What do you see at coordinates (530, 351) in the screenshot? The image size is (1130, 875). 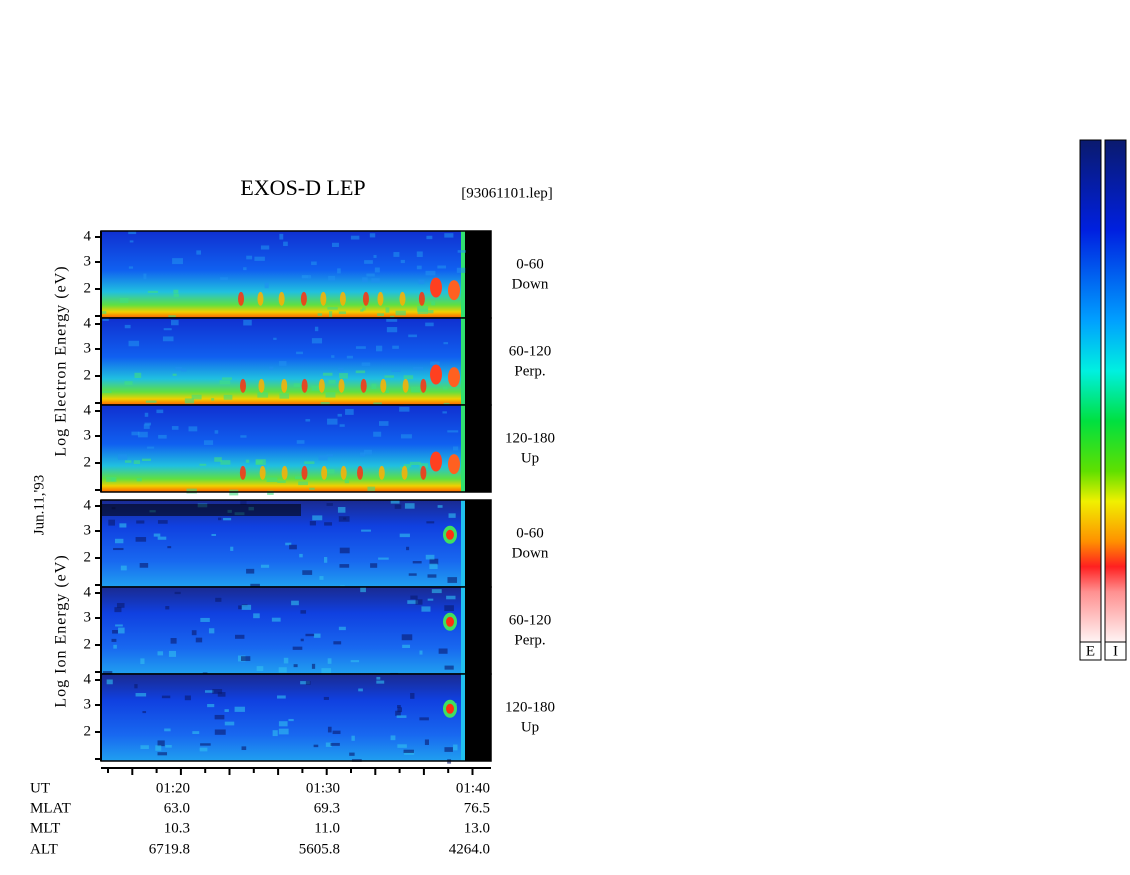 I see `angle-label: 60-120` at bounding box center [530, 351].